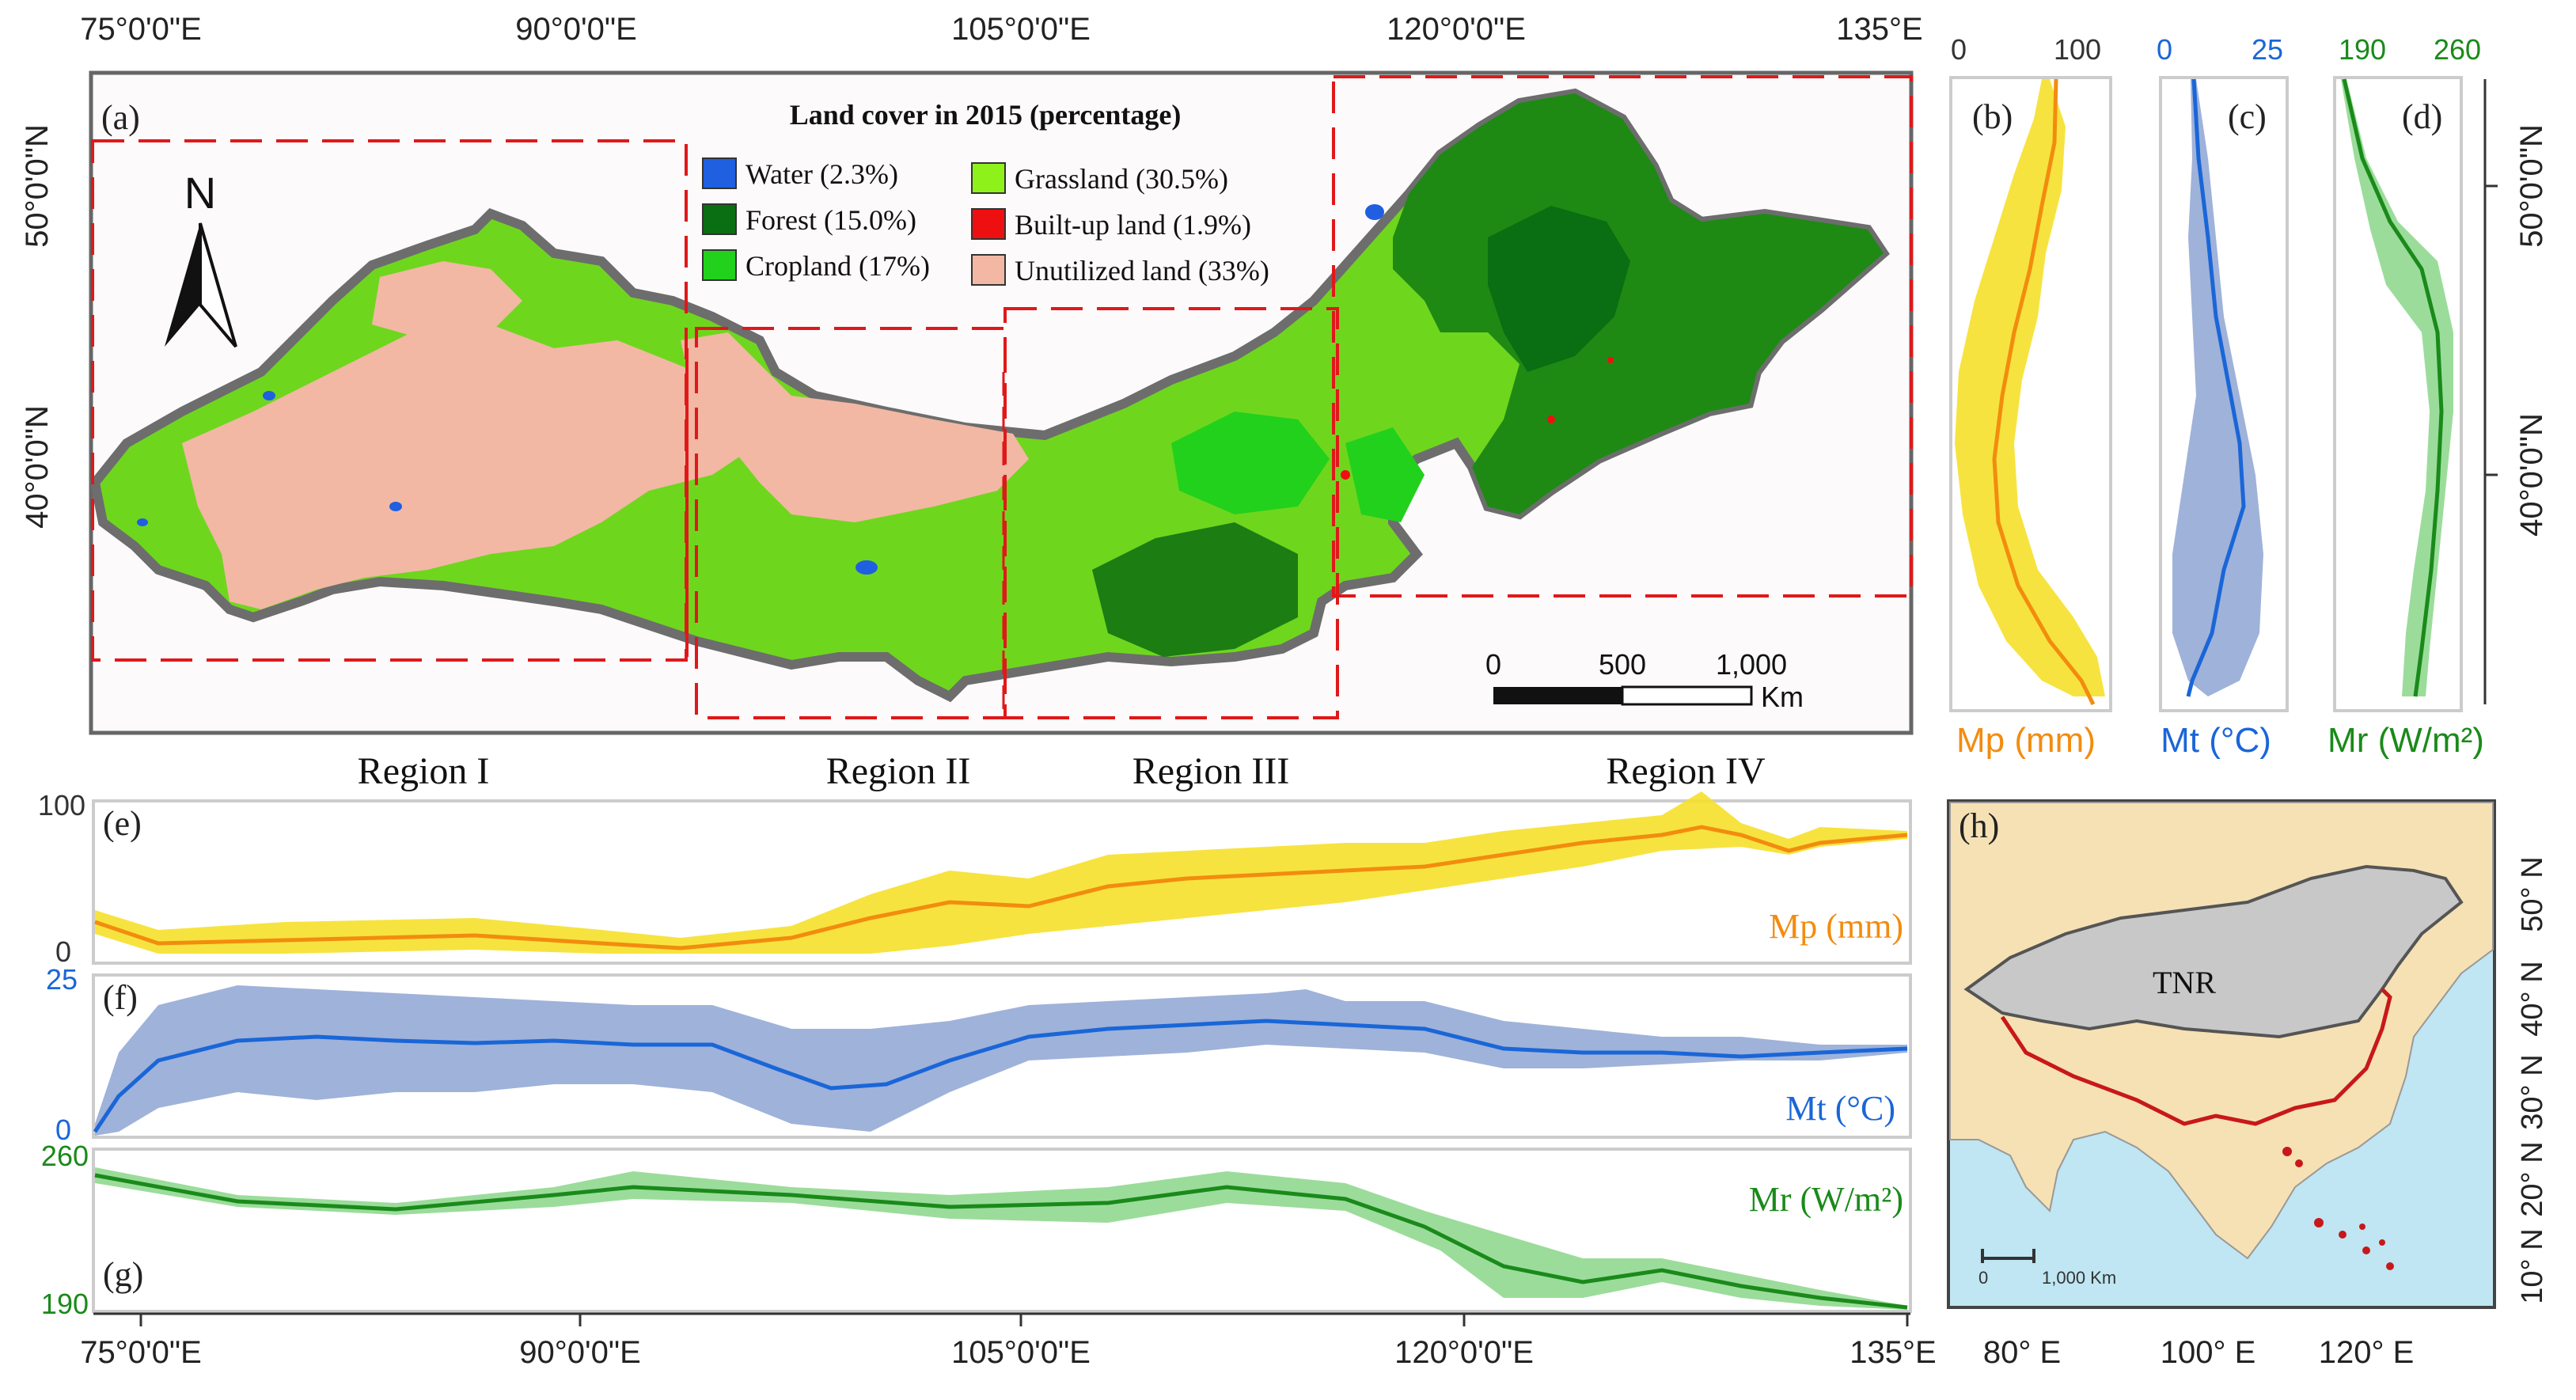 This screenshot has width=2576, height=1400. I want to click on profile-e-ymax: 100, so click(61, 805).